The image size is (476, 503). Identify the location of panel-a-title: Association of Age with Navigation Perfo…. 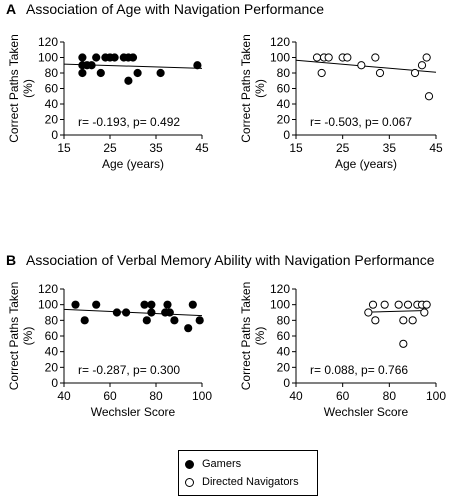
(175, 9).